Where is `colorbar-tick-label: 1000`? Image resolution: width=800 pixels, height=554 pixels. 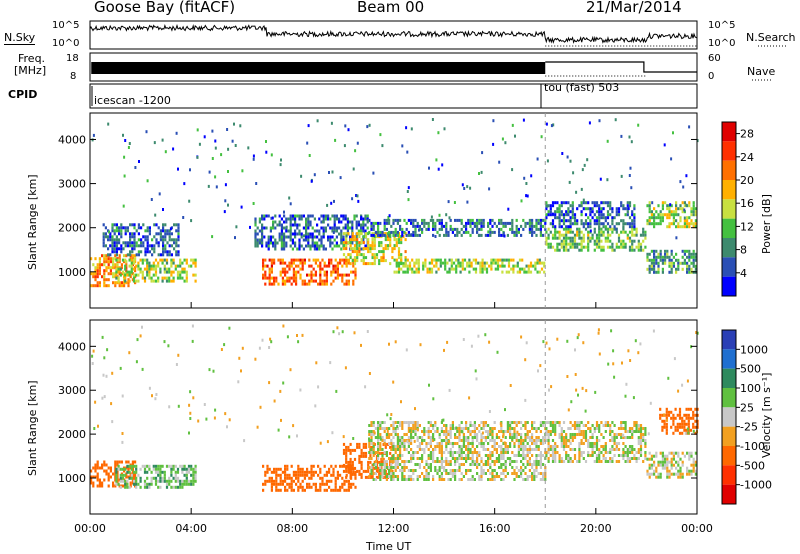 colorbar-tick-label: 1000 is located at coordinates (754, 349).